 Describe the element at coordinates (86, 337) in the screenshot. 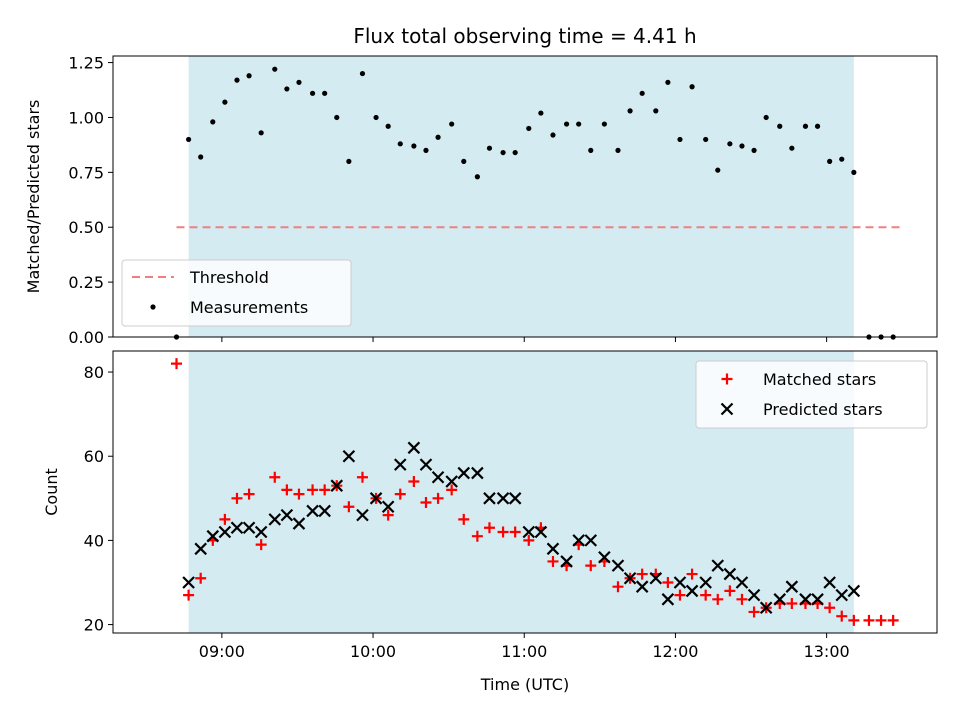

I see `ratio-y-tick-label: 0.00` at that location.